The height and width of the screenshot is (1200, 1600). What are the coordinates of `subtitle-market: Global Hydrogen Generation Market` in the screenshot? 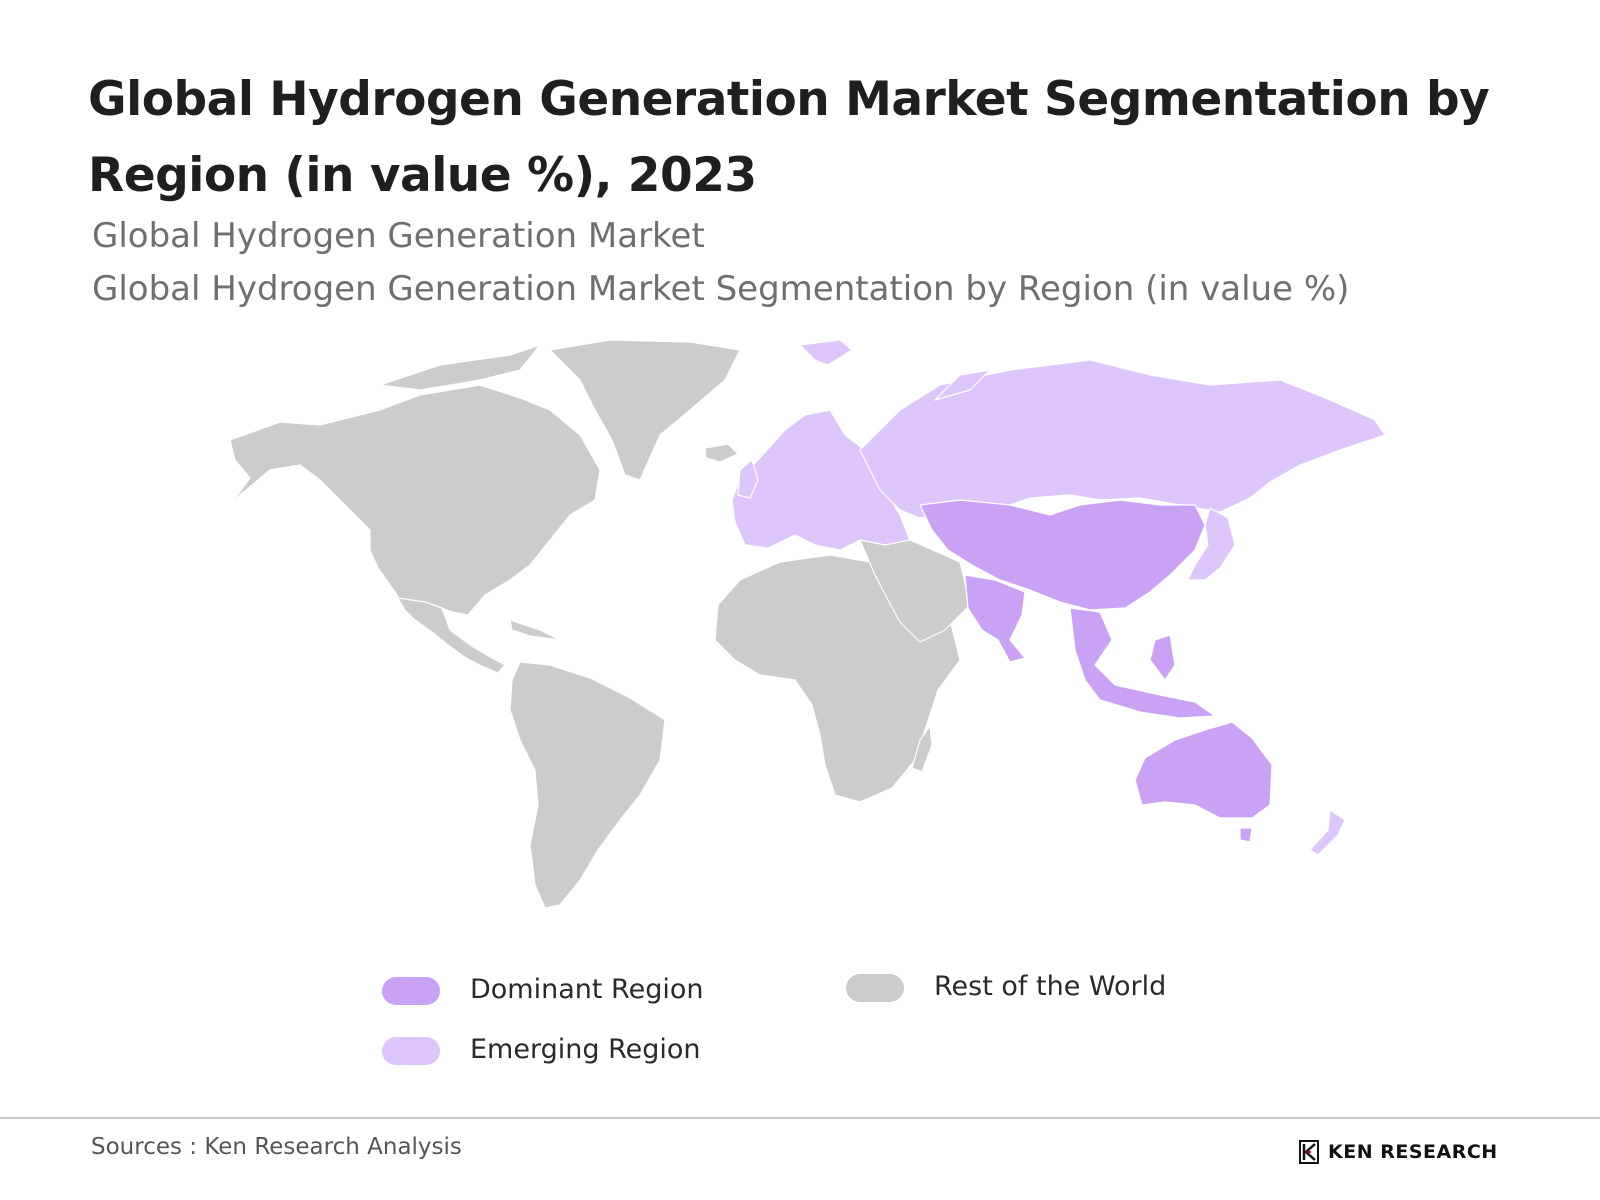 It's located at (398, 236).